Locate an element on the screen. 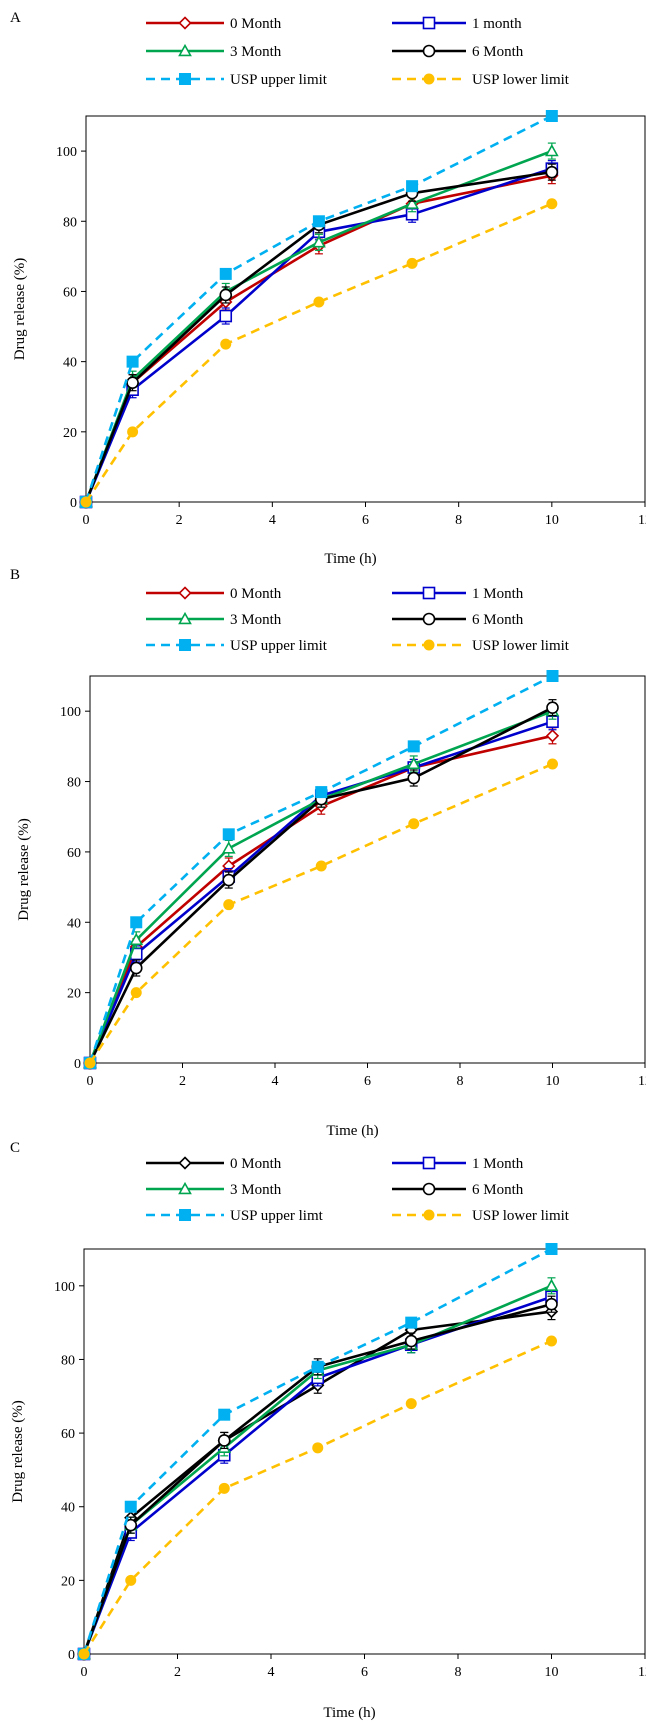  series-usp-lower-limit is located at coordinates (321, 913).